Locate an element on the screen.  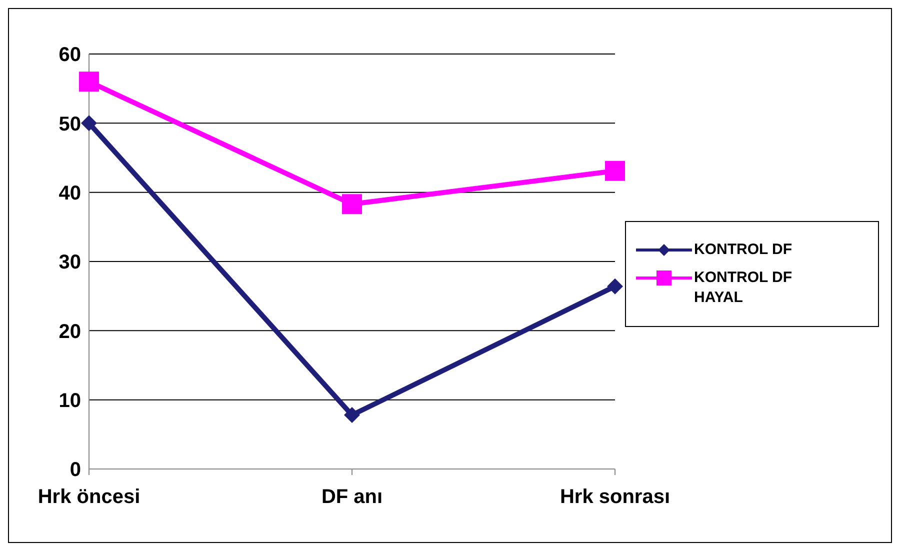
y-tick-label: 30 is located at coordinates (69, 263).